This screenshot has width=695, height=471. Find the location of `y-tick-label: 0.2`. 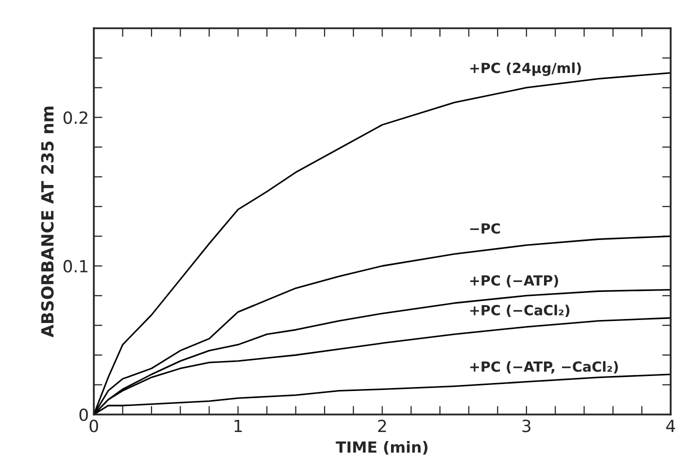

y-tick-label: 0.2 is located at coordinates (76, 117).